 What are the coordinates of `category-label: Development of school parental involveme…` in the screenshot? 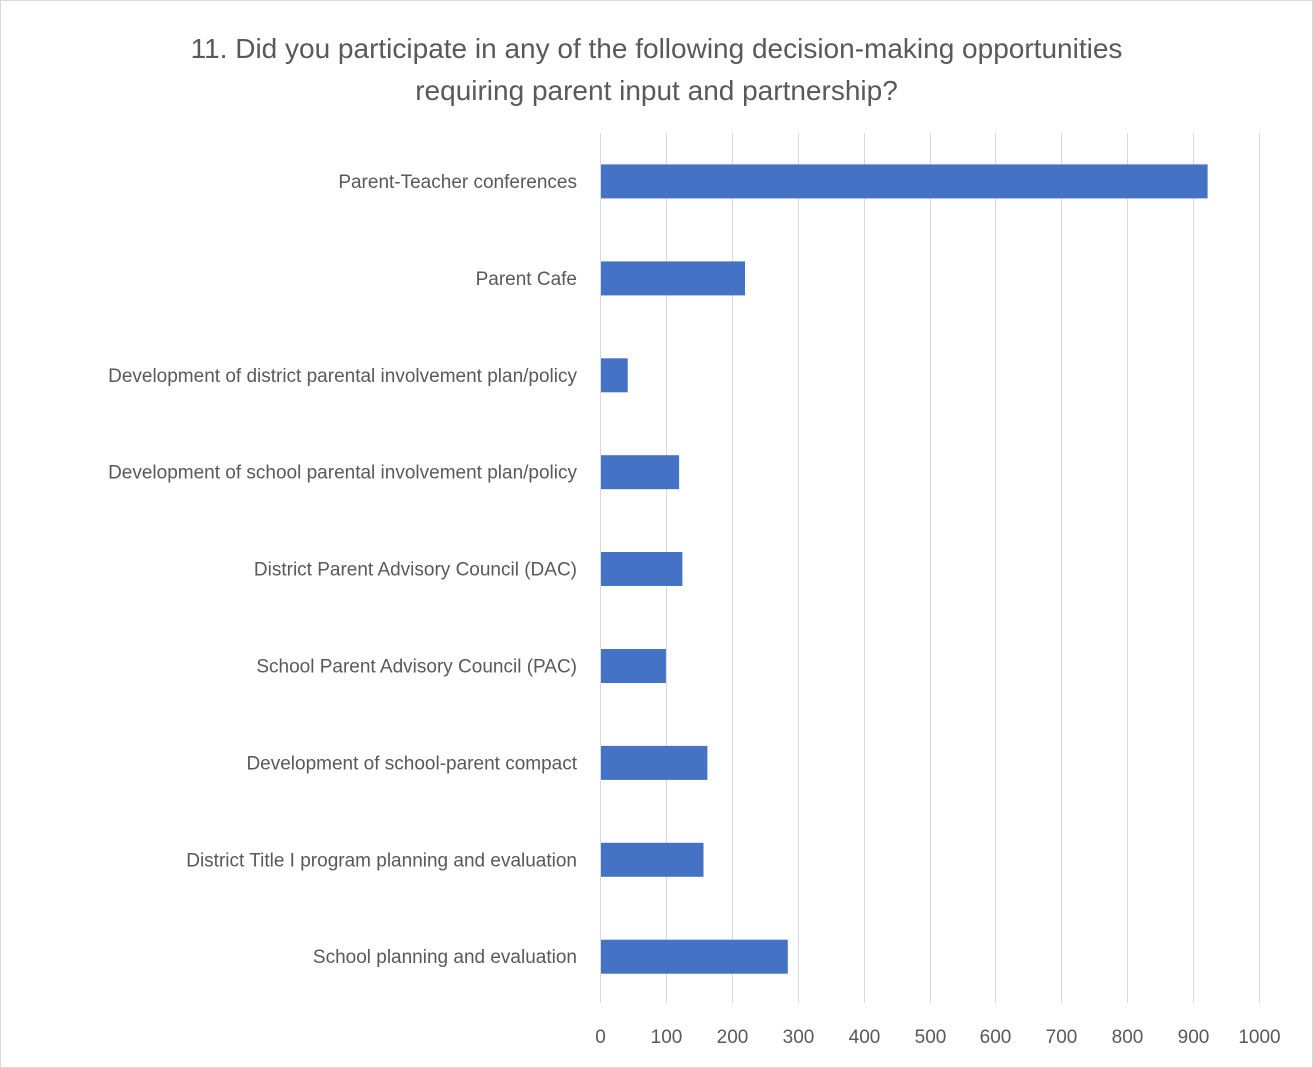 It's located at (342, 473).